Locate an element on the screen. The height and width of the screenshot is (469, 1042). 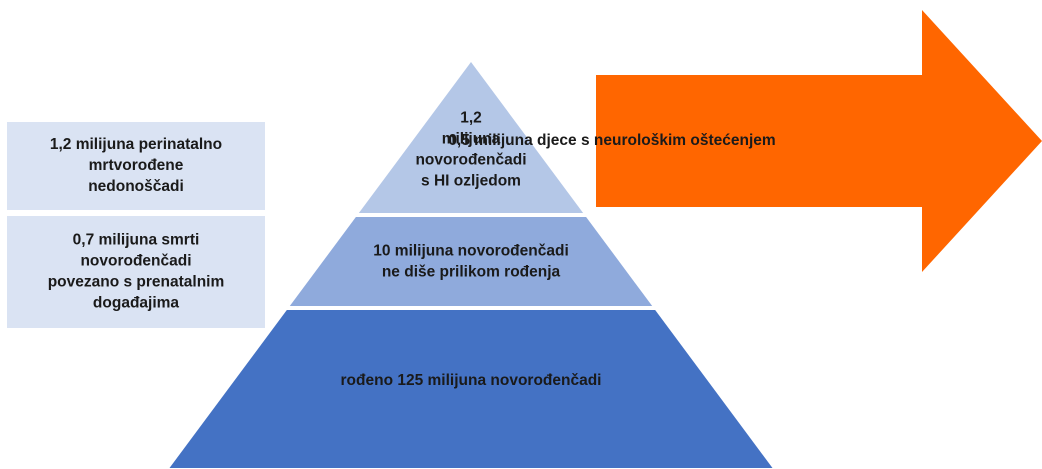
pyramid-label: milijuna is located at coordinates (471, 139).